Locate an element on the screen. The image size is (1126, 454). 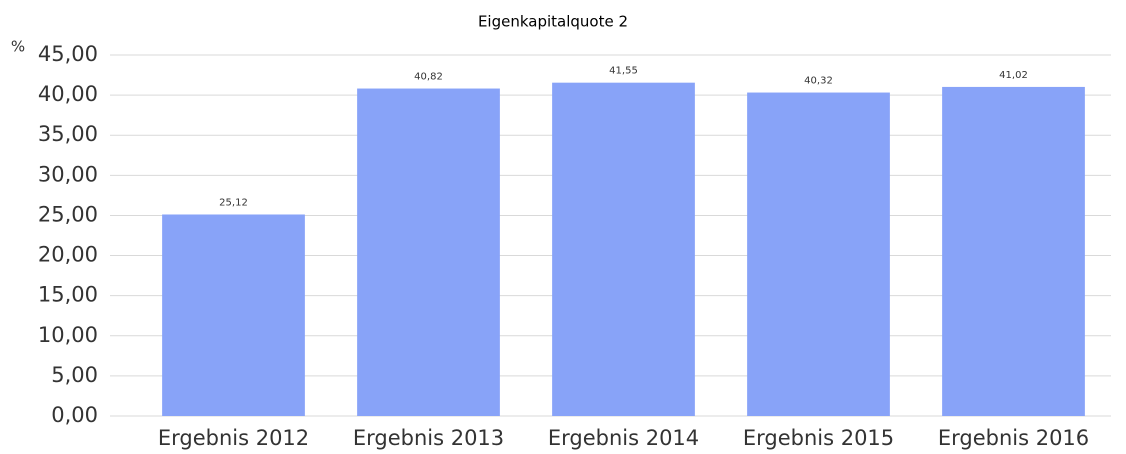
y-axis-label: % is located at coordinates (18, 47).